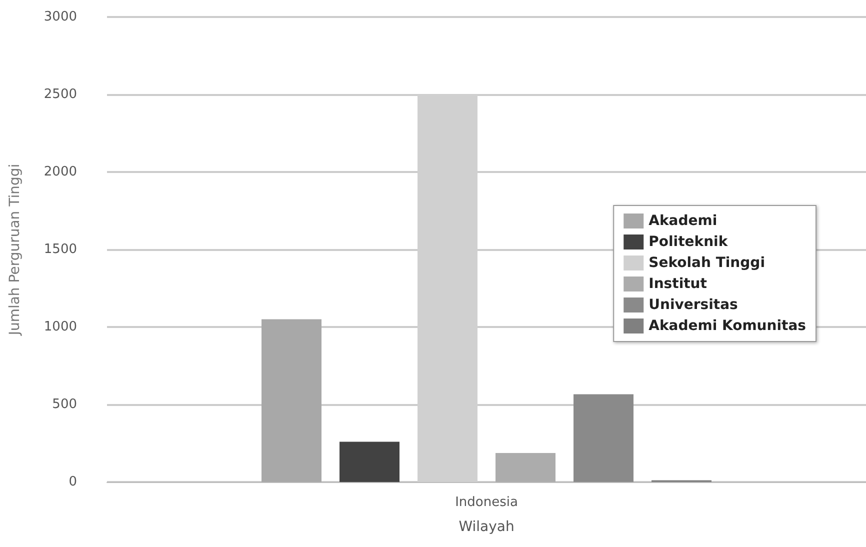  What do you see at coordinates (693, 305) in the screenshot?
I see `legend-label: Universitas` at bounding box center [693, 305].